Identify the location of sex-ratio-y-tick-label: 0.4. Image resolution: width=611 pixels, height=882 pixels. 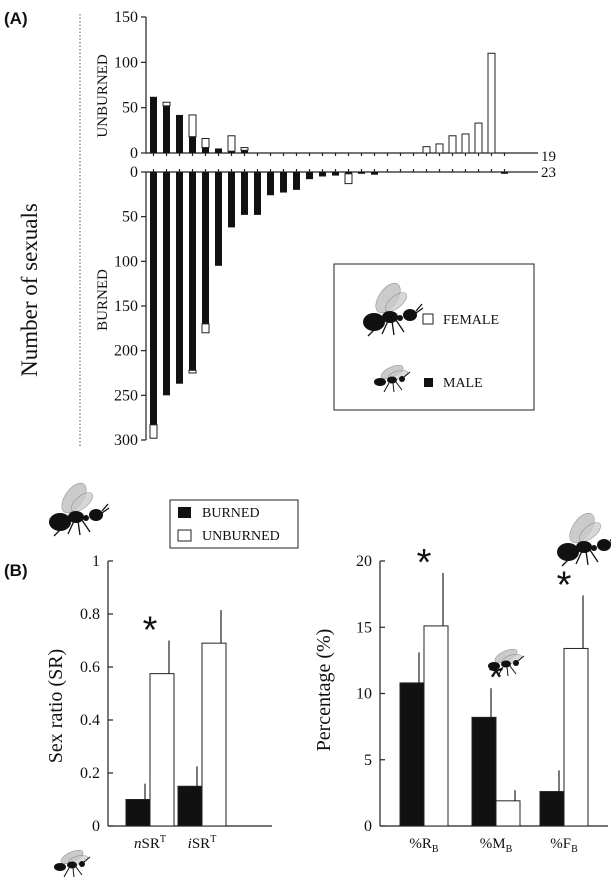
(90, 720).